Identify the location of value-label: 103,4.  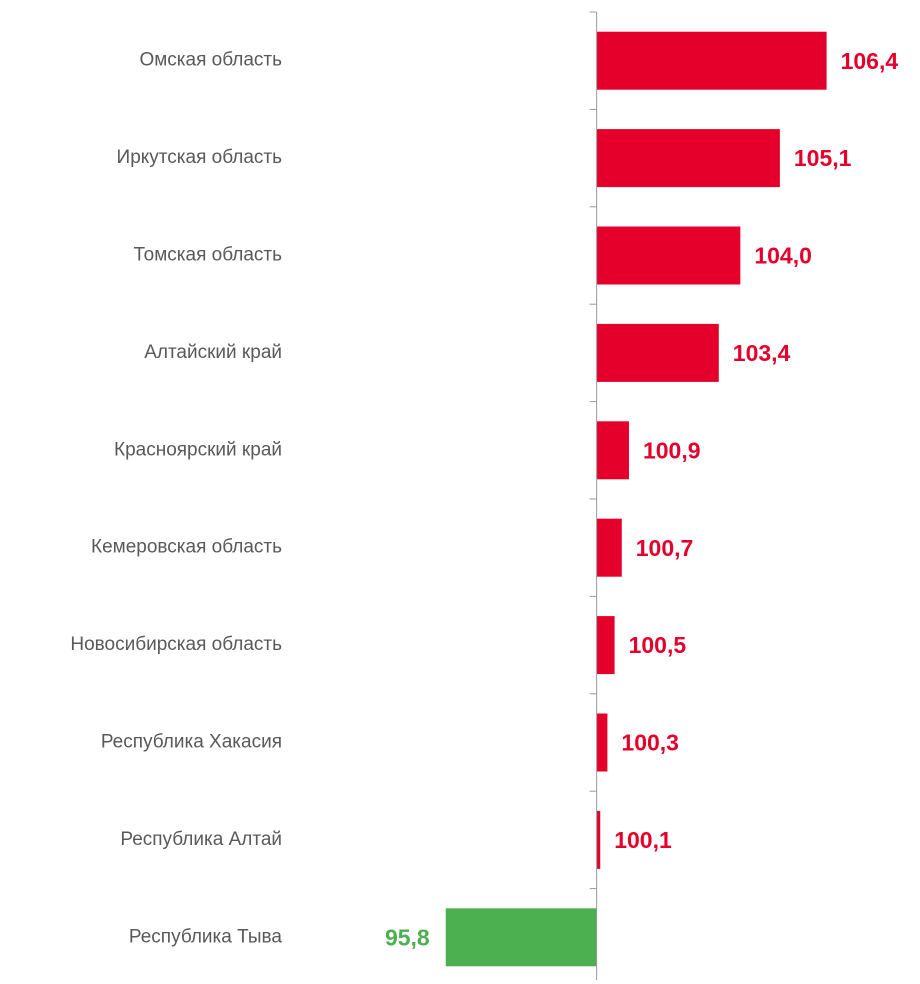
(762, 353).